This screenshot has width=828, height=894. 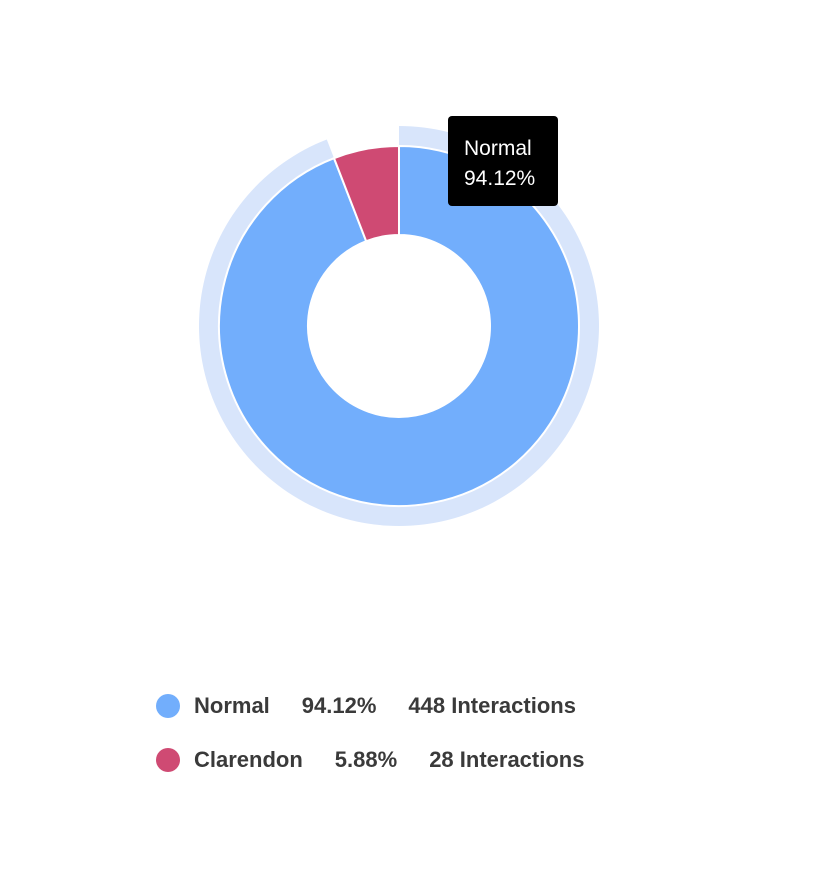 What do you see at coordinates (168, 706) in the screenshot?
I see `legend-swatch-normal` at bounding box center [168, 706].